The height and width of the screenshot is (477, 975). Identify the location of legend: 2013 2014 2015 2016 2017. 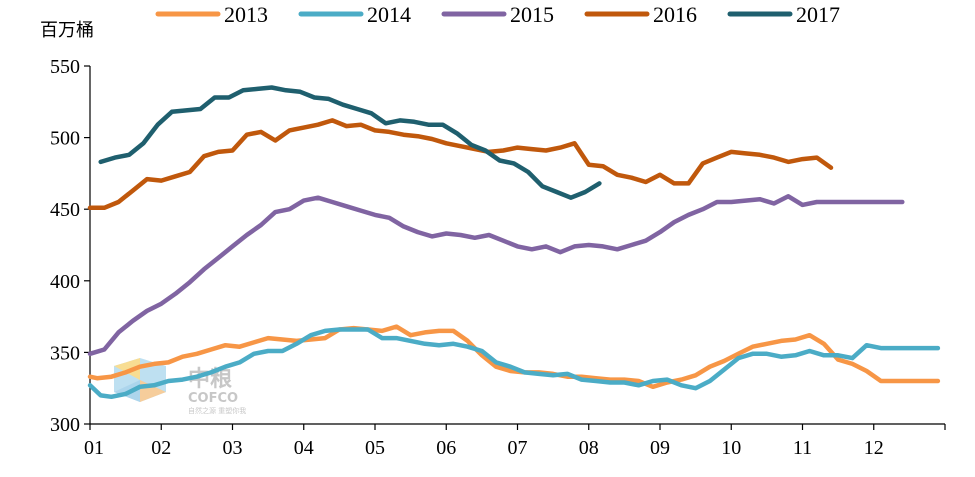
(497, 14).